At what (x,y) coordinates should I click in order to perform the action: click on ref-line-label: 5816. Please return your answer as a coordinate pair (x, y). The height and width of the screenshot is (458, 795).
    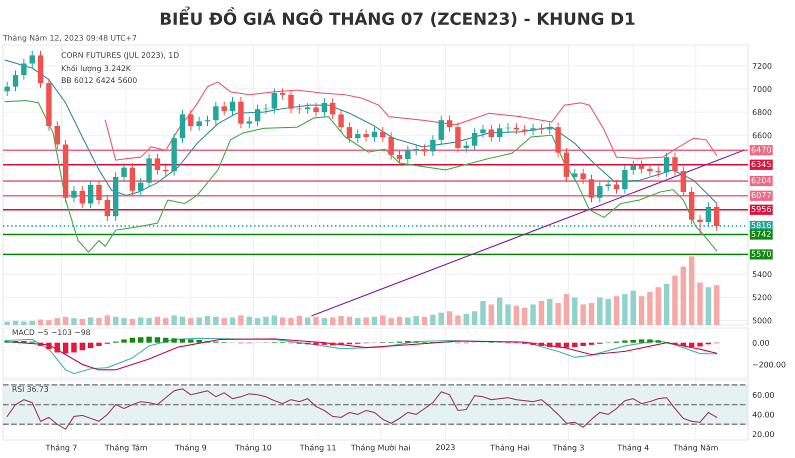
    Looking at the image, I should click on (761, 225).